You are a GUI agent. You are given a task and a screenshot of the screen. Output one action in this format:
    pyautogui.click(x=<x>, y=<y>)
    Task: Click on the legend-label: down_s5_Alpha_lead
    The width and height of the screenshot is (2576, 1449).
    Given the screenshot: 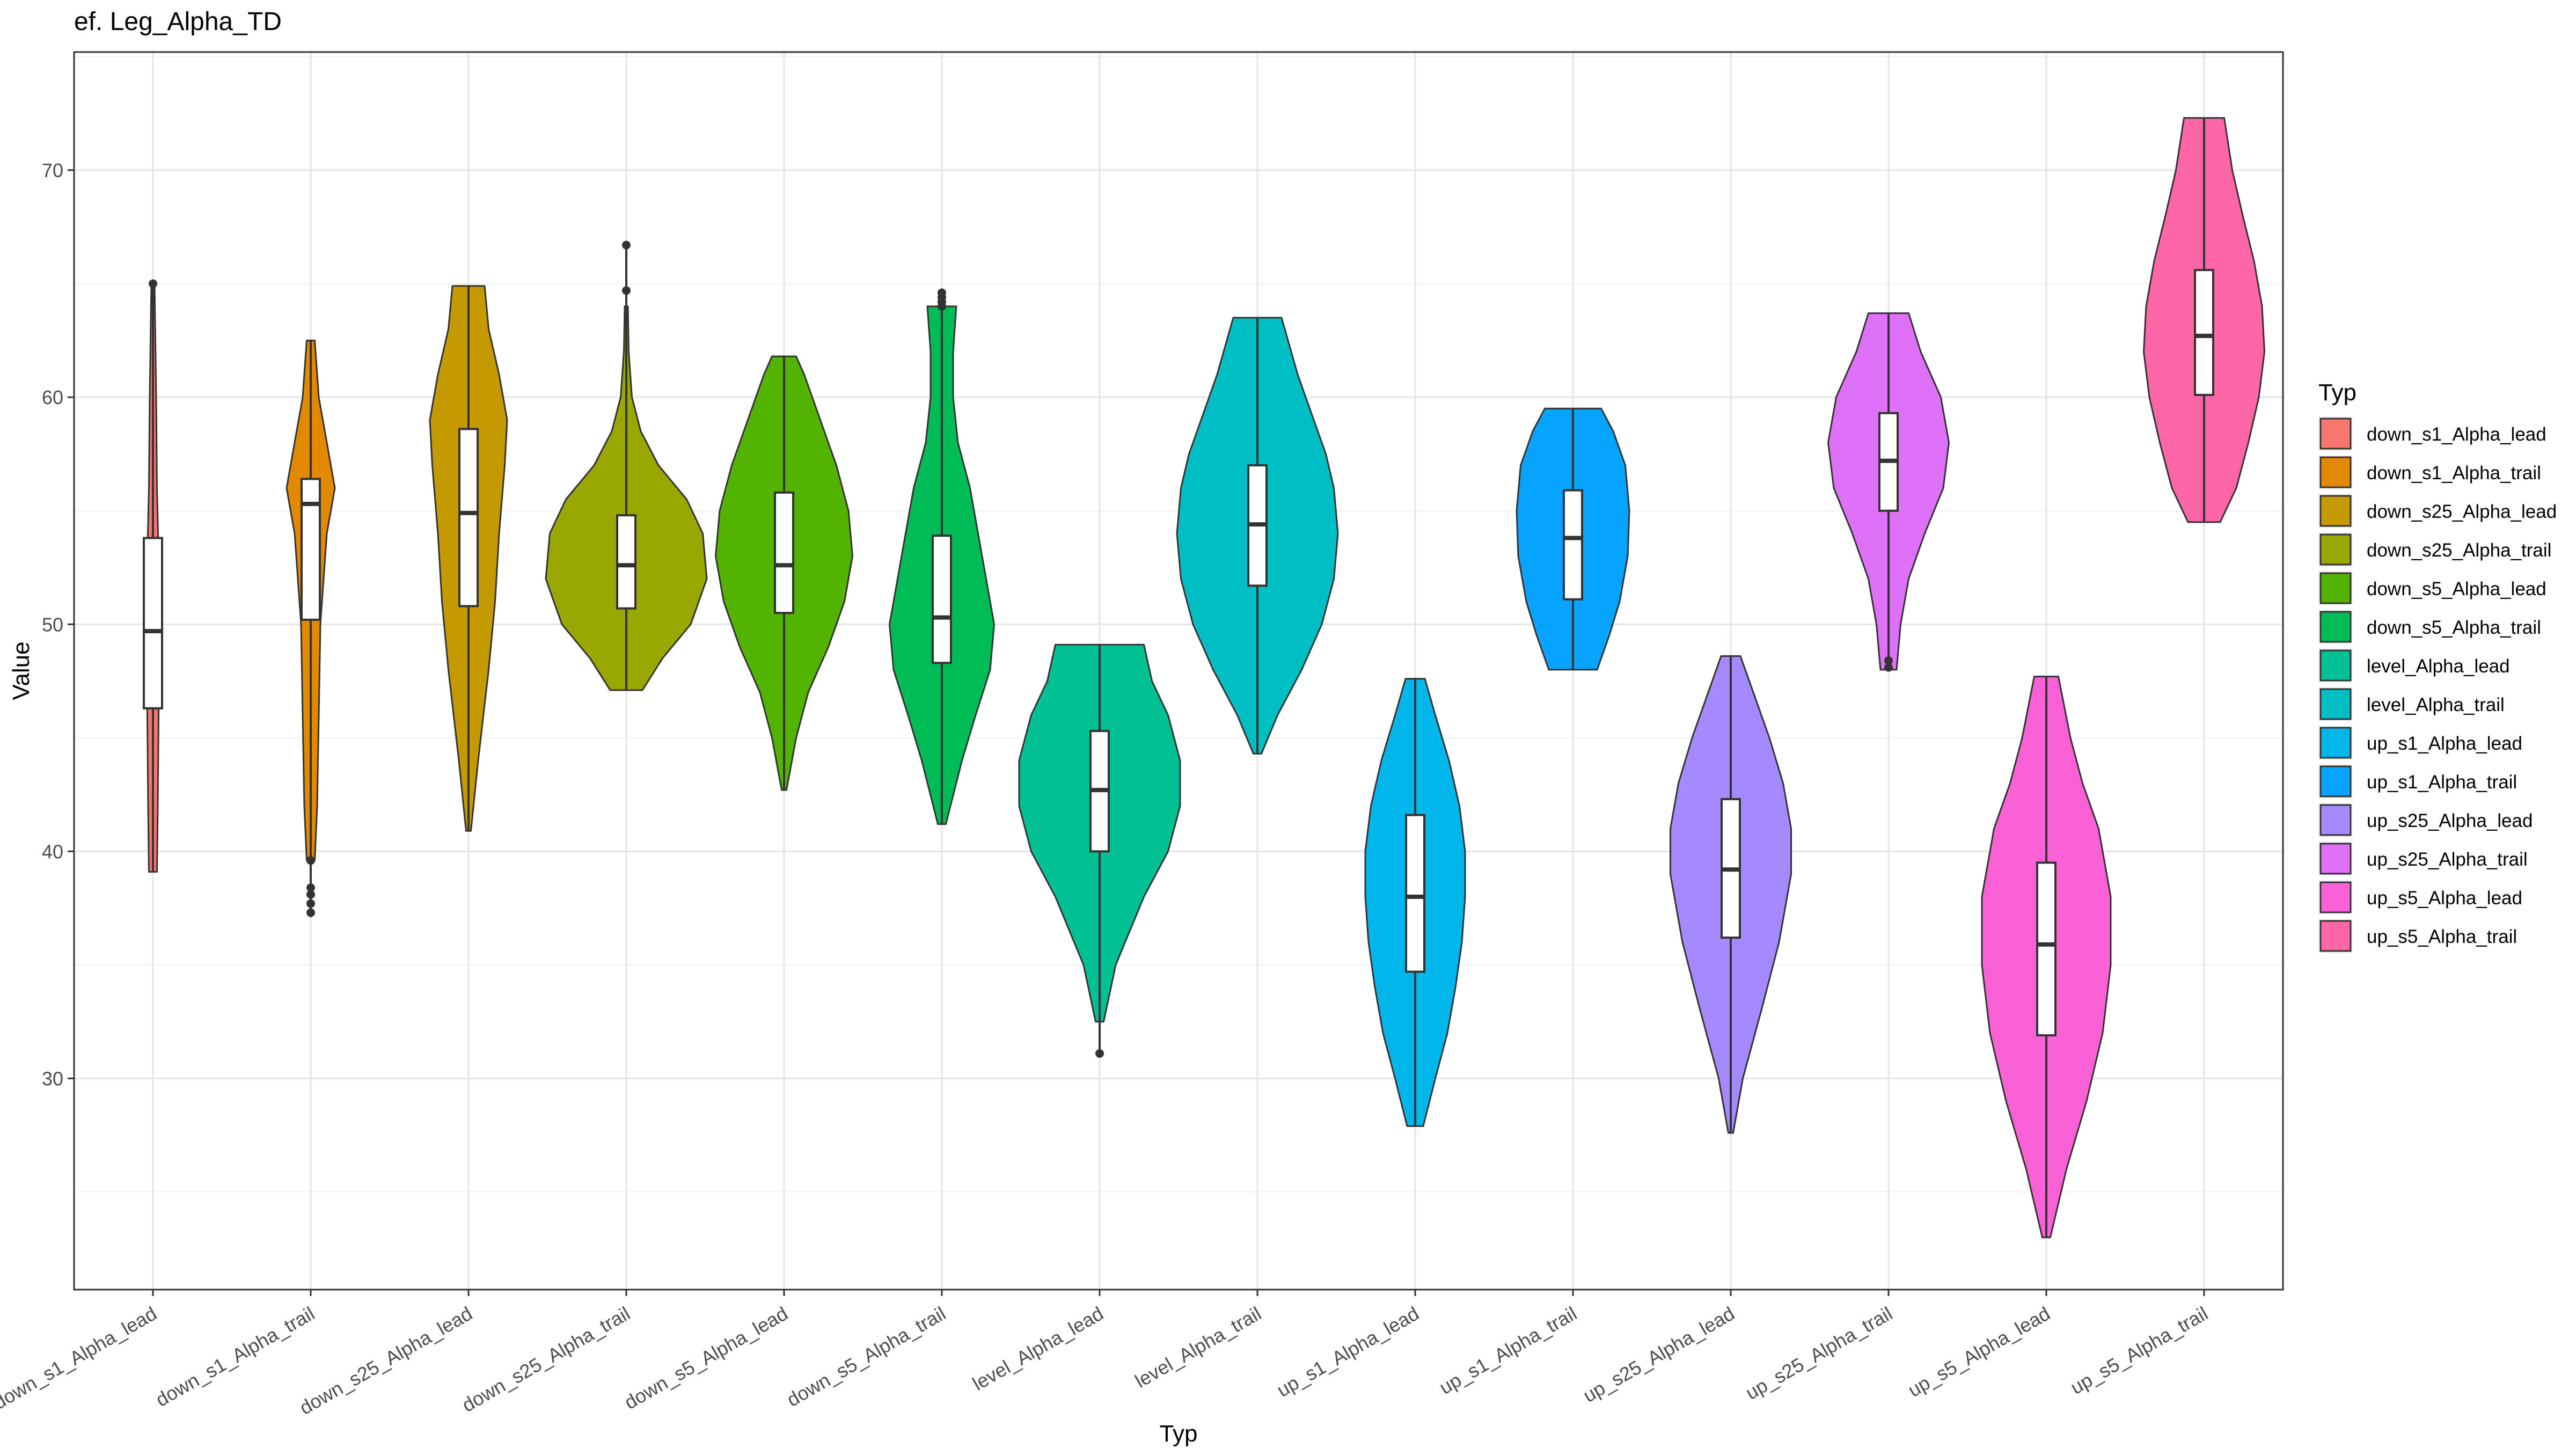 What is the action you would take?
    pyautogui.click(x=2456, y=589)
    